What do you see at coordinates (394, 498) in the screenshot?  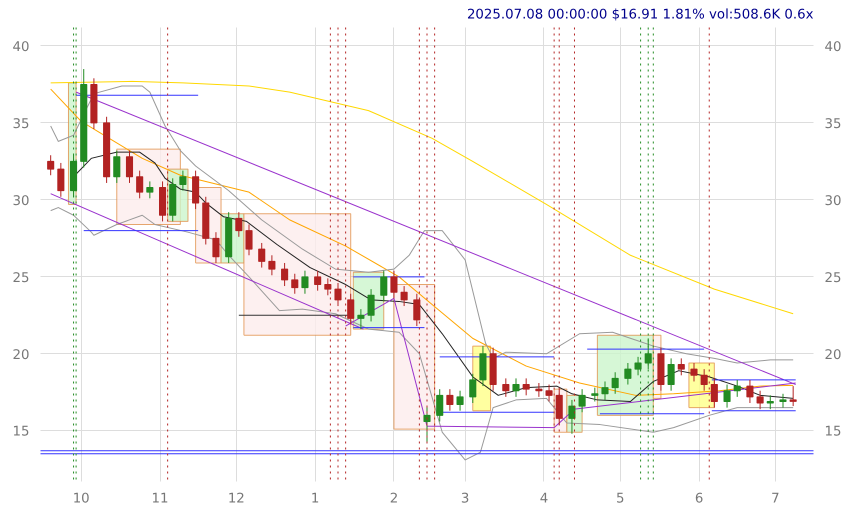 I see `x-tick-label: 2` at bounding box center [394, 498].